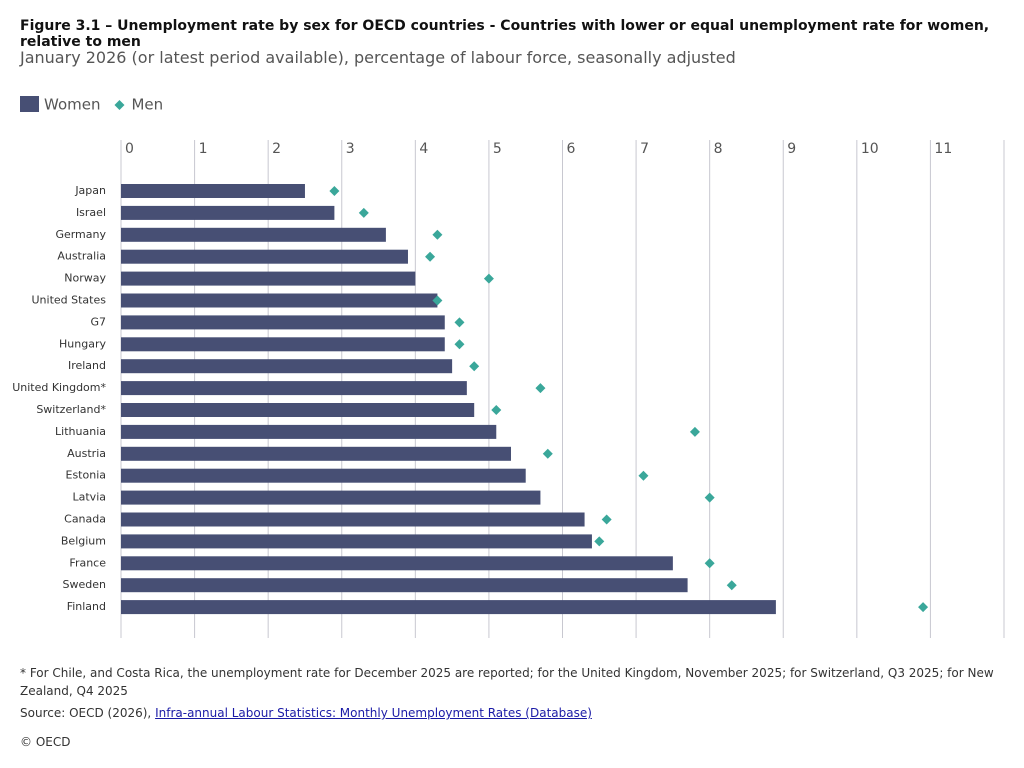 This screenshot has height=768, width=1024. I want to click on y-tick-label: Israel, so click(91, 212).